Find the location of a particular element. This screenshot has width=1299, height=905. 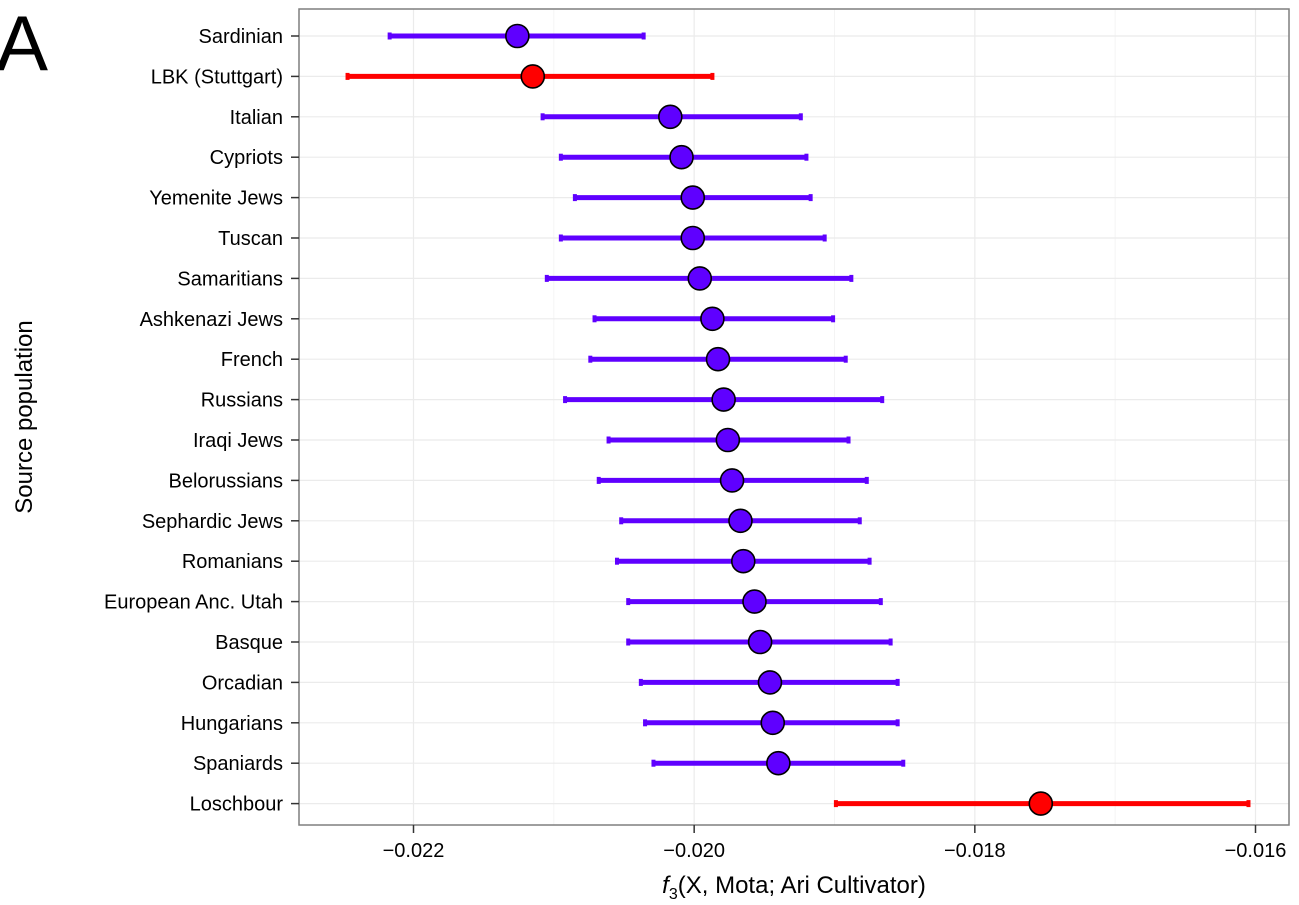

y-tick-label: Loschbour is located at coordinates (237, 805).